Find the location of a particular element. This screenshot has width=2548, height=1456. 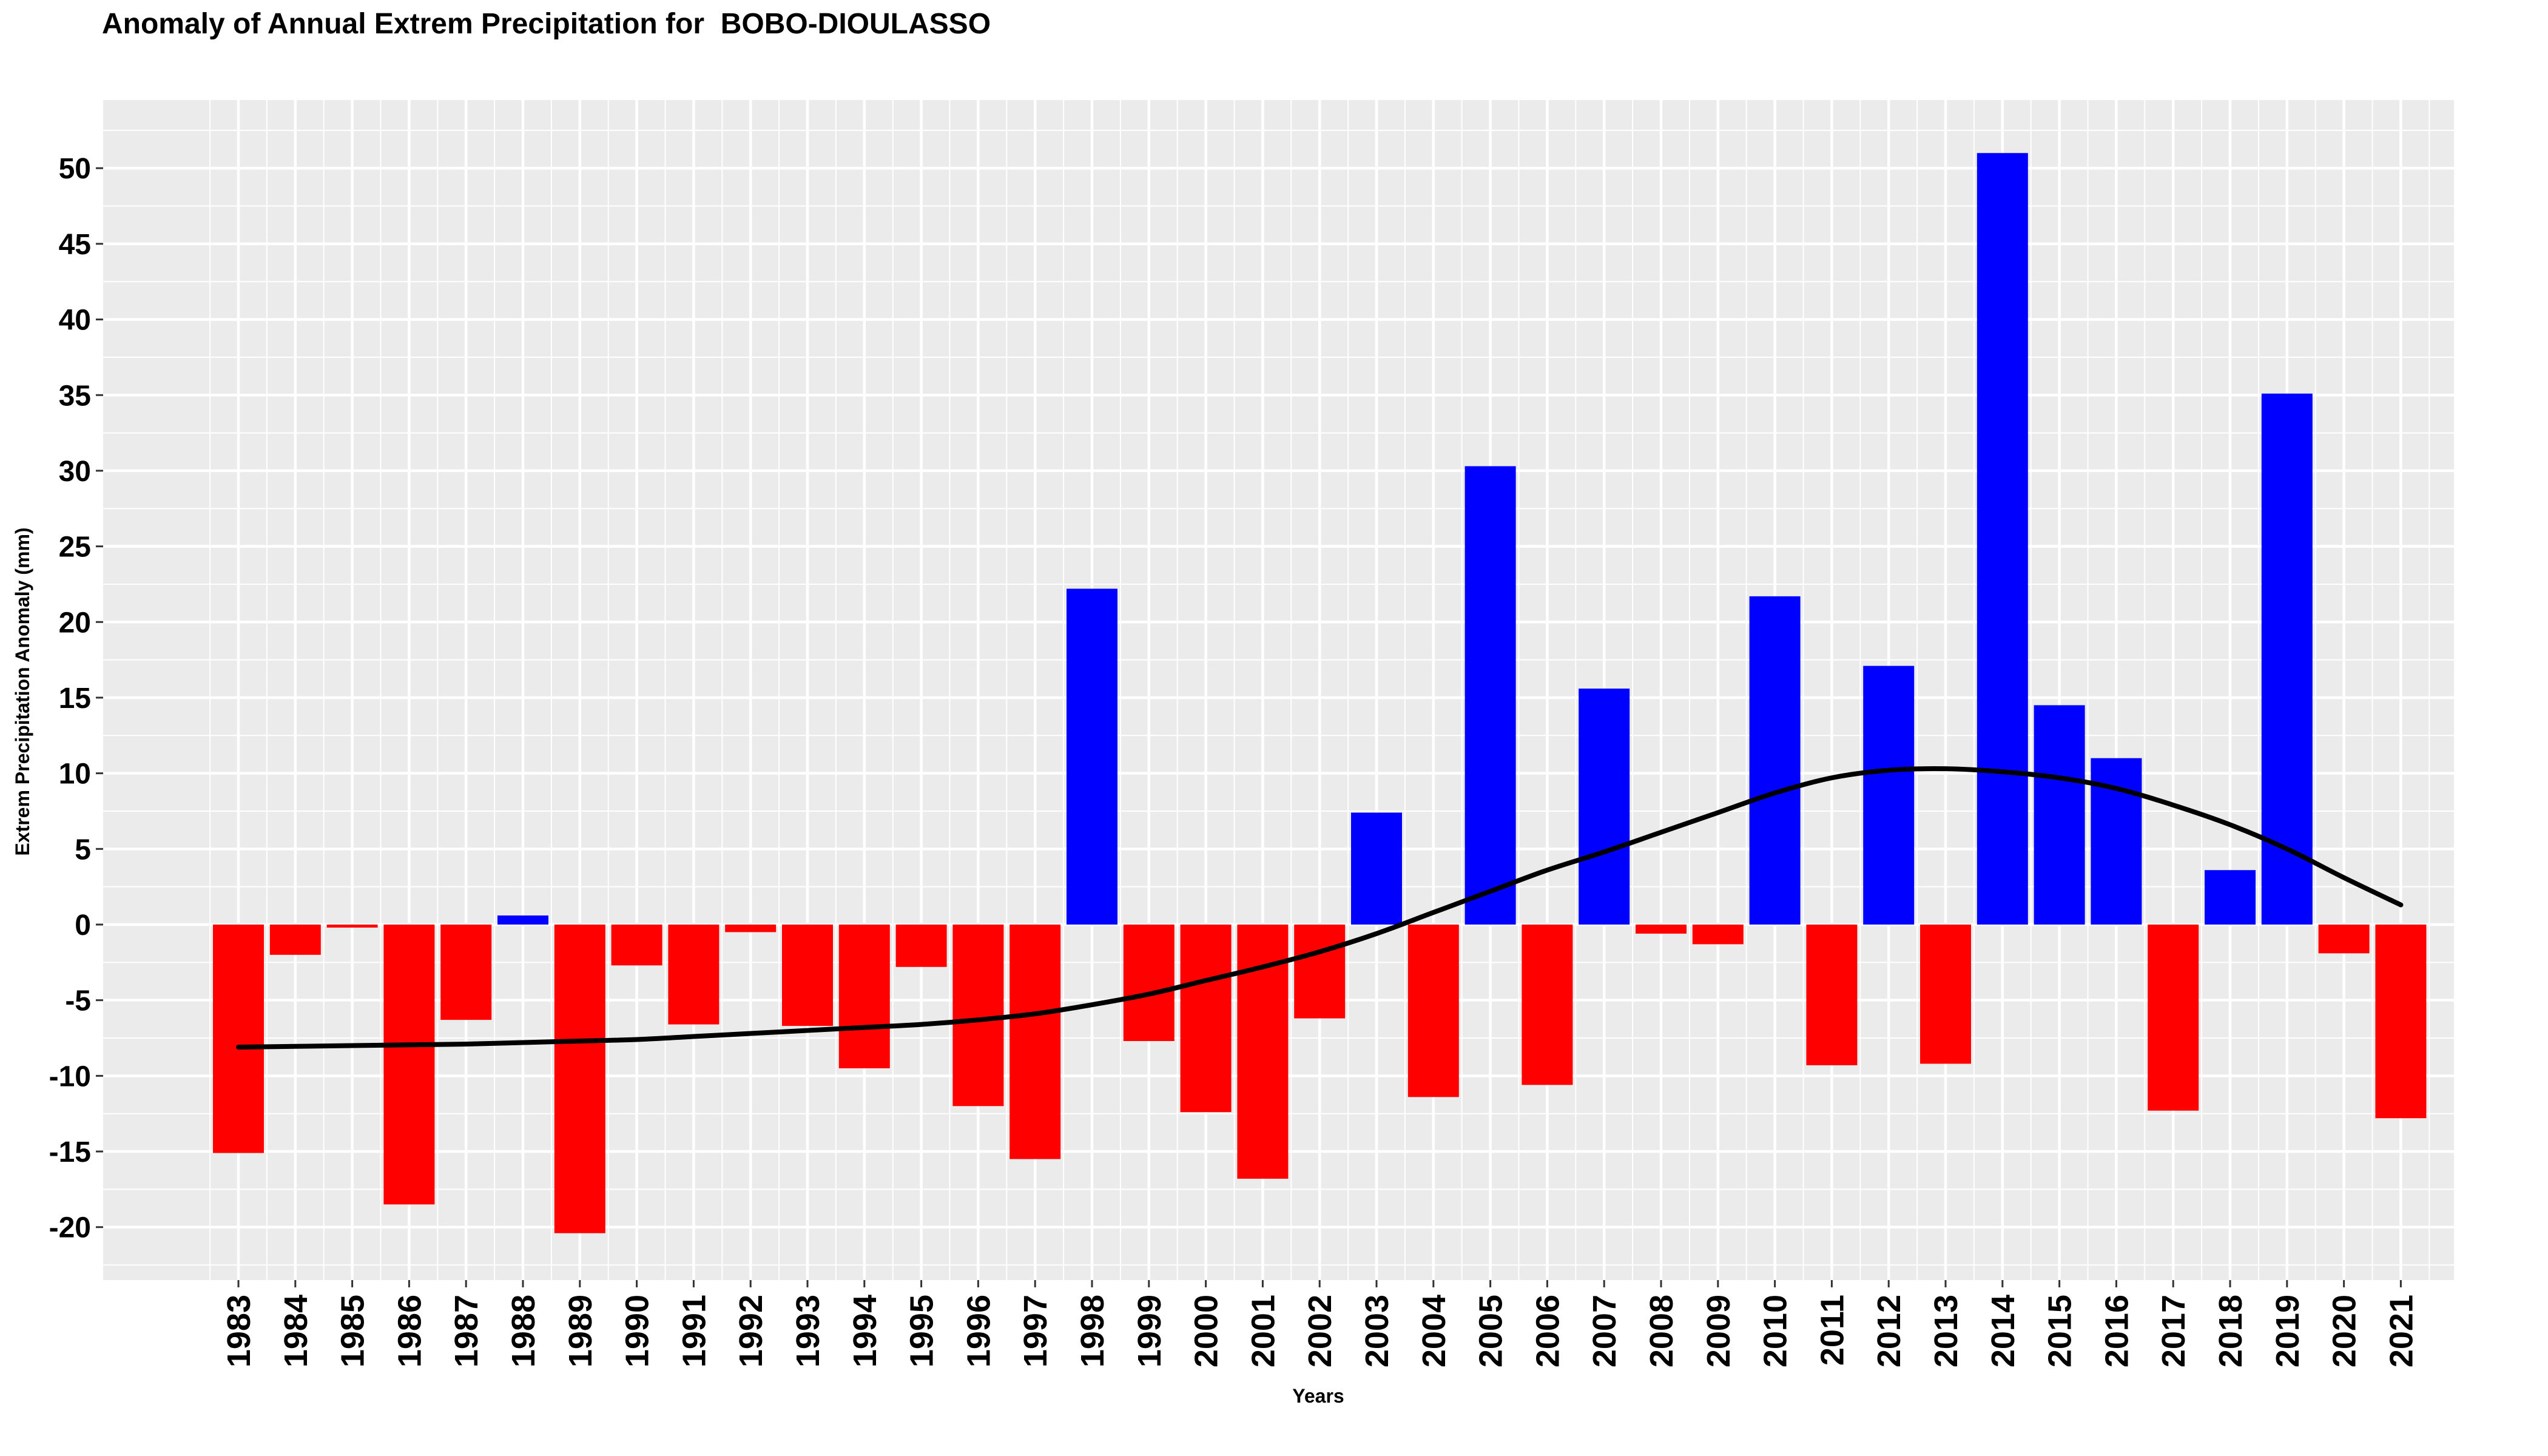

y-tick-label: 40 is located at coordinates (75, 321).